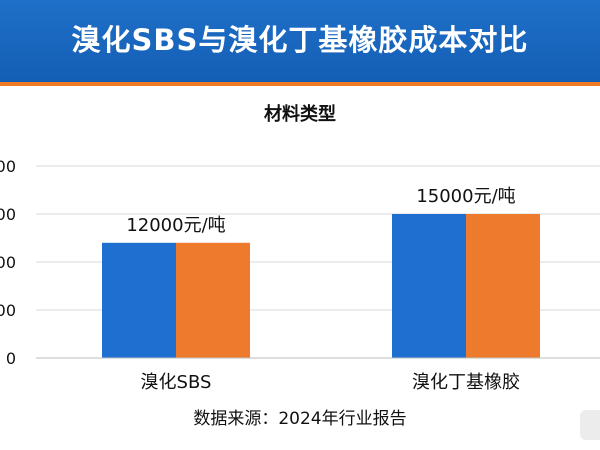 Image resolution: width=600 pixels, height=450 pixels. What do you see at coordinates (590, 425) in the screenshot?
I see `watermark-badge` at bounding box center [590, 425].